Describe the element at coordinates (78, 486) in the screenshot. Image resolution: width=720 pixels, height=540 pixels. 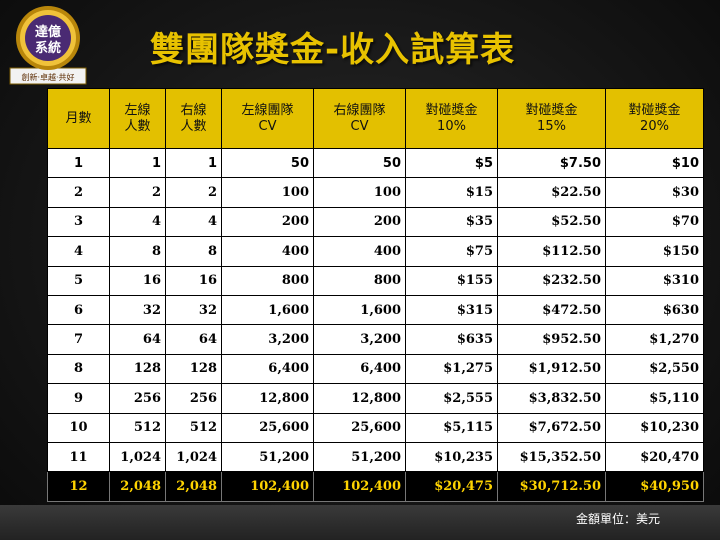
I see `month-cell: 12` at that location.